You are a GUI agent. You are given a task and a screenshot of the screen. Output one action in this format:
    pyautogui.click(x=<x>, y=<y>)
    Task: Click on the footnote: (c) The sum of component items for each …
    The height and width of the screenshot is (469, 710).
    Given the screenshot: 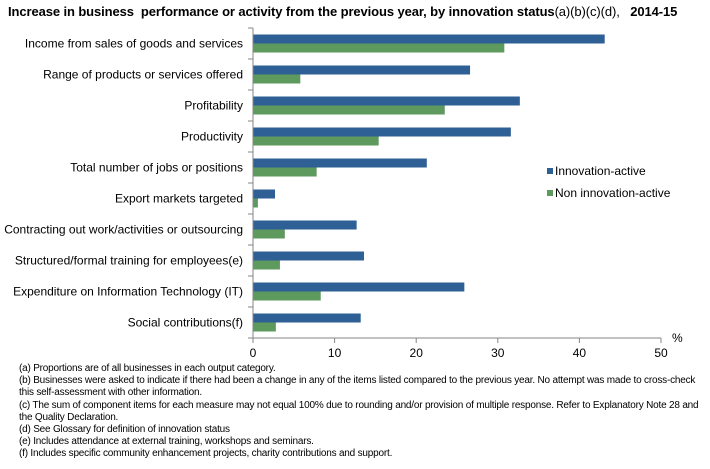 What is the action you would take?
    pyautogui.click(x=359, y=411)
    